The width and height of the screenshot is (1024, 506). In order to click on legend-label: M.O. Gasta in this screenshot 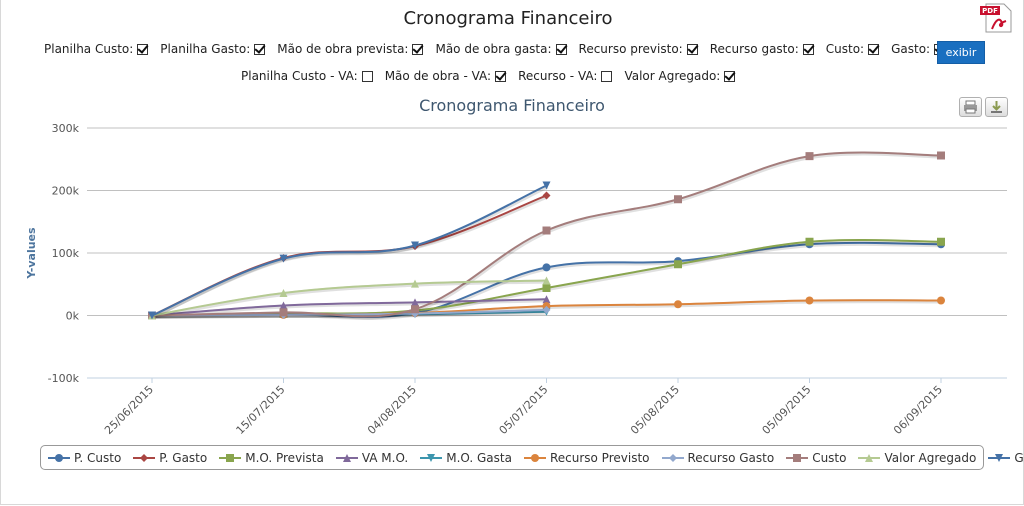, I will do `click(479, 457)`.